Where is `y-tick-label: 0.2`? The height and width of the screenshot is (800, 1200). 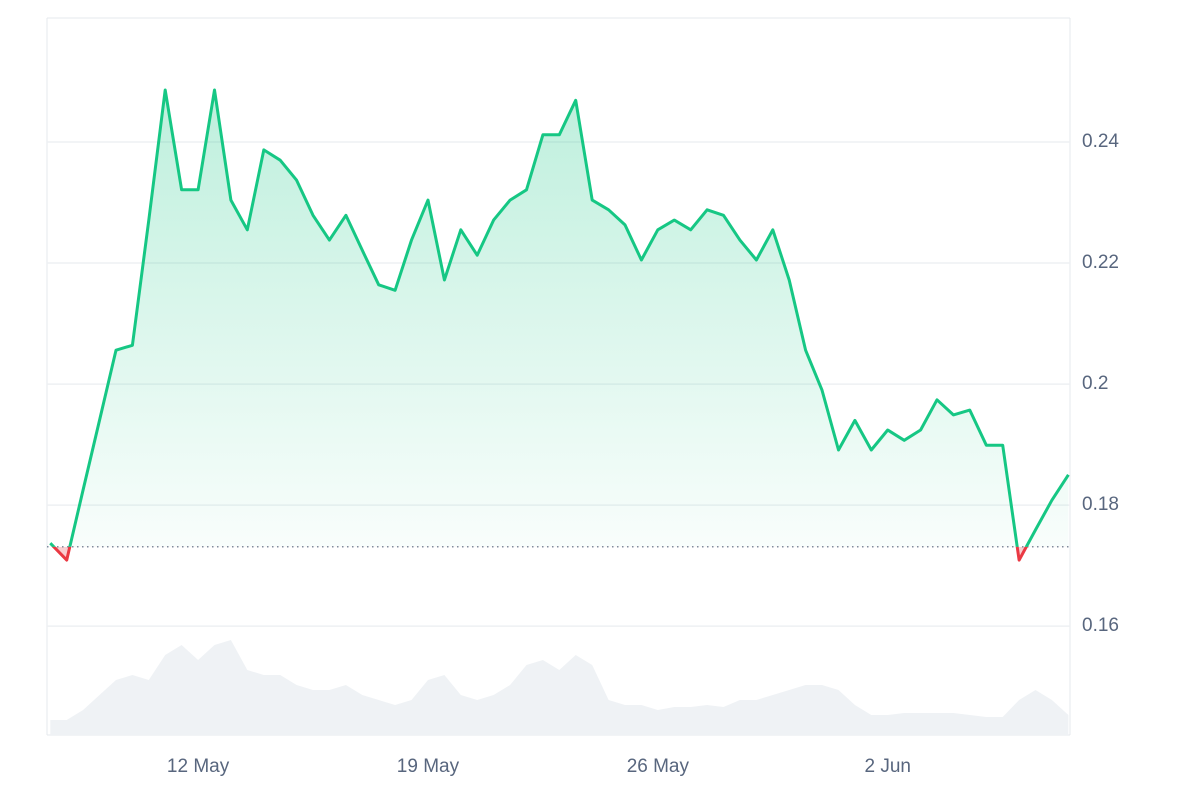 y-tick-label: 0.2 is located at coordinates (1095, 383).